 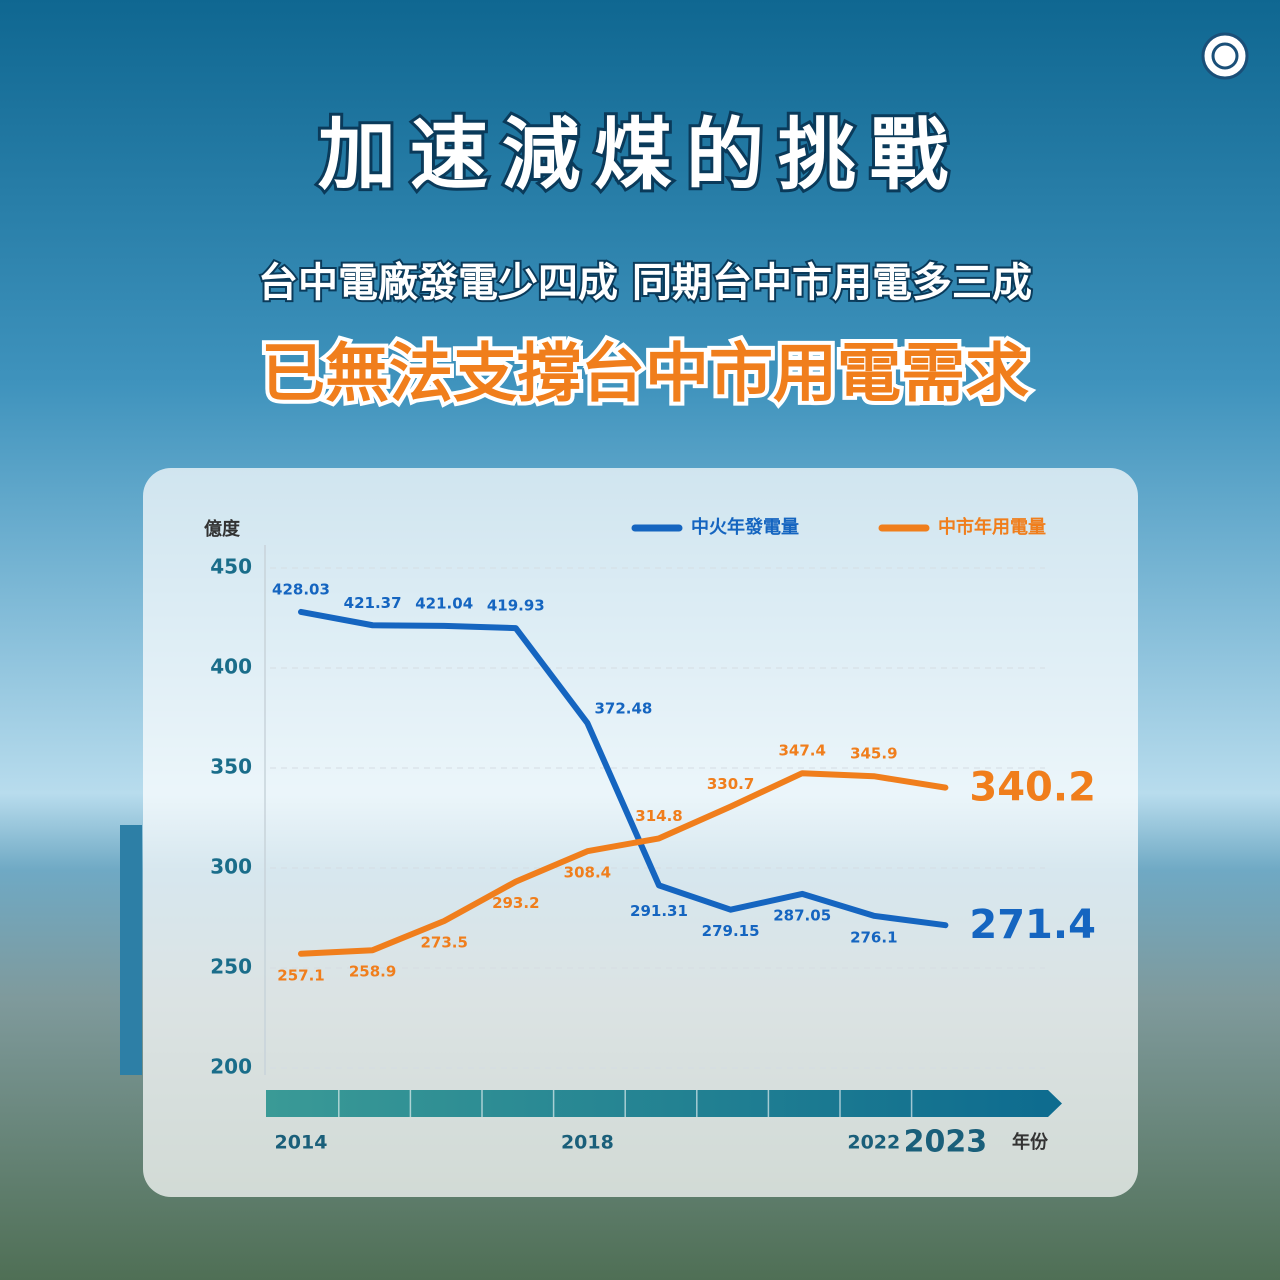 What do you see at coordinates (222, 529) in the screenshot?
I see `y-axis-label: 億度` at bounding box center [222, 529].